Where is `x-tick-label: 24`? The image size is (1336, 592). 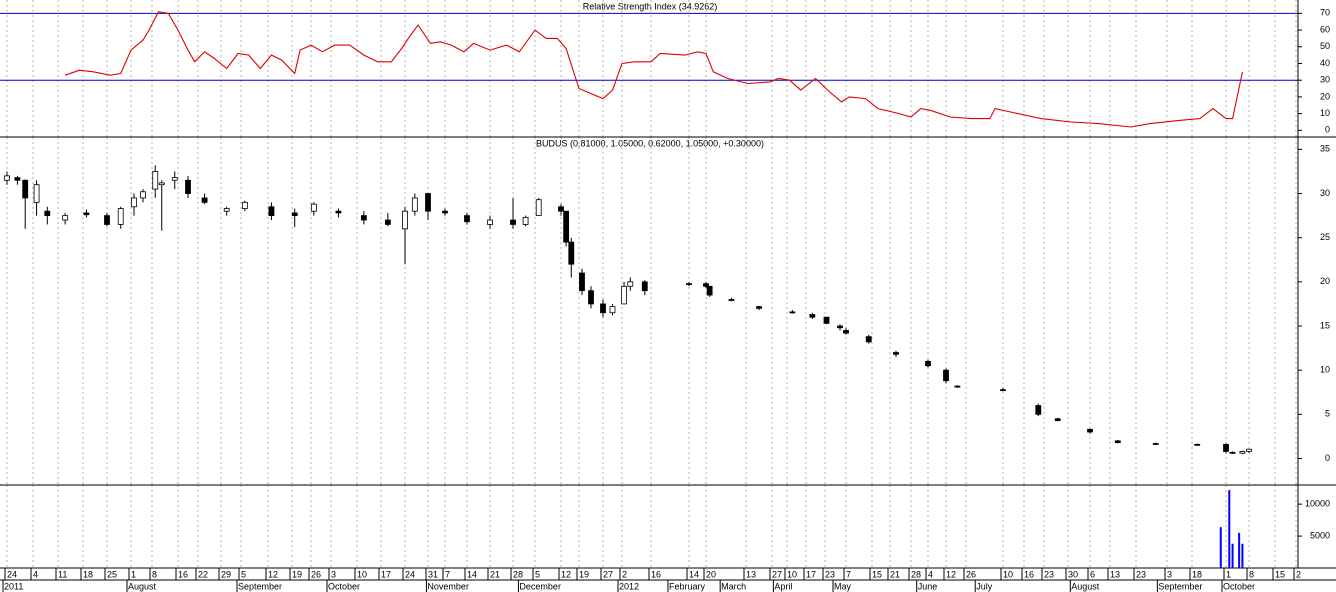
x-tick-label: 24 is located at coordinates (410, 574).